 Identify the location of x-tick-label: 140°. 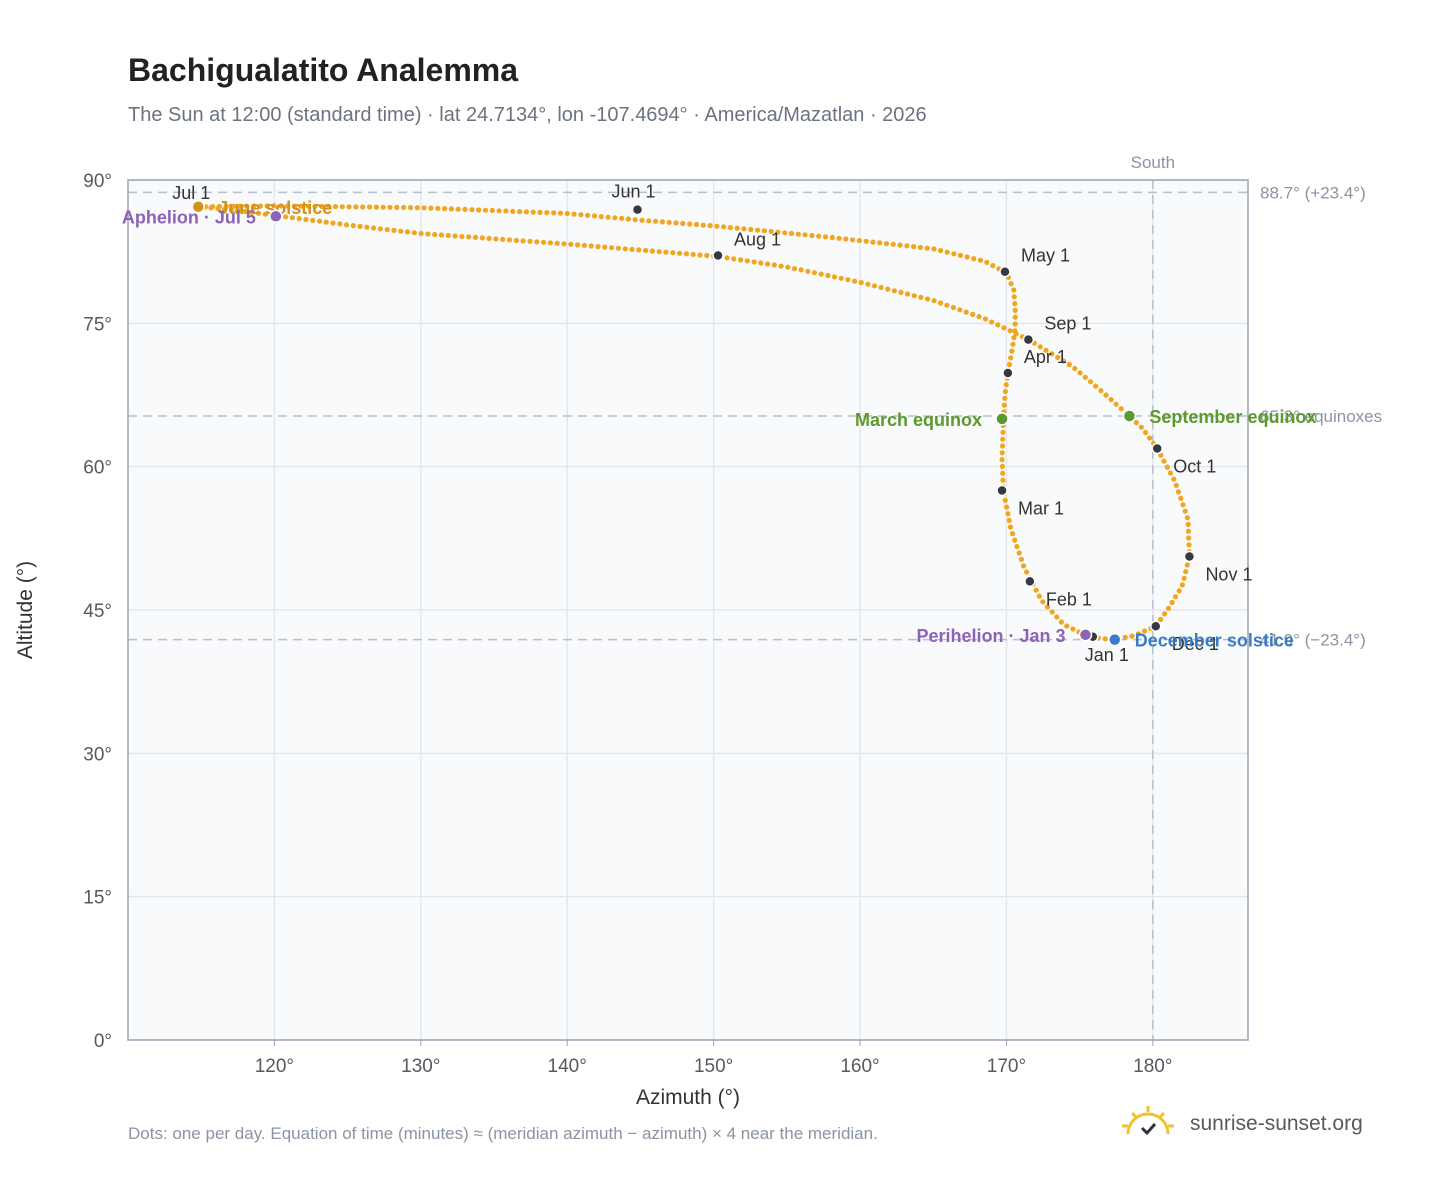
(567, 1066).